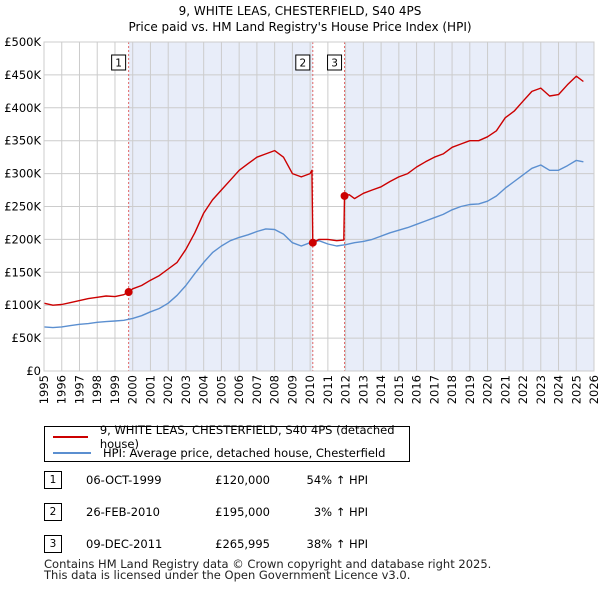  What do you see at coordinates (97, 389) in the screenshot?
I see `x-tick-label: 1998` at bounding box center [97, 389].